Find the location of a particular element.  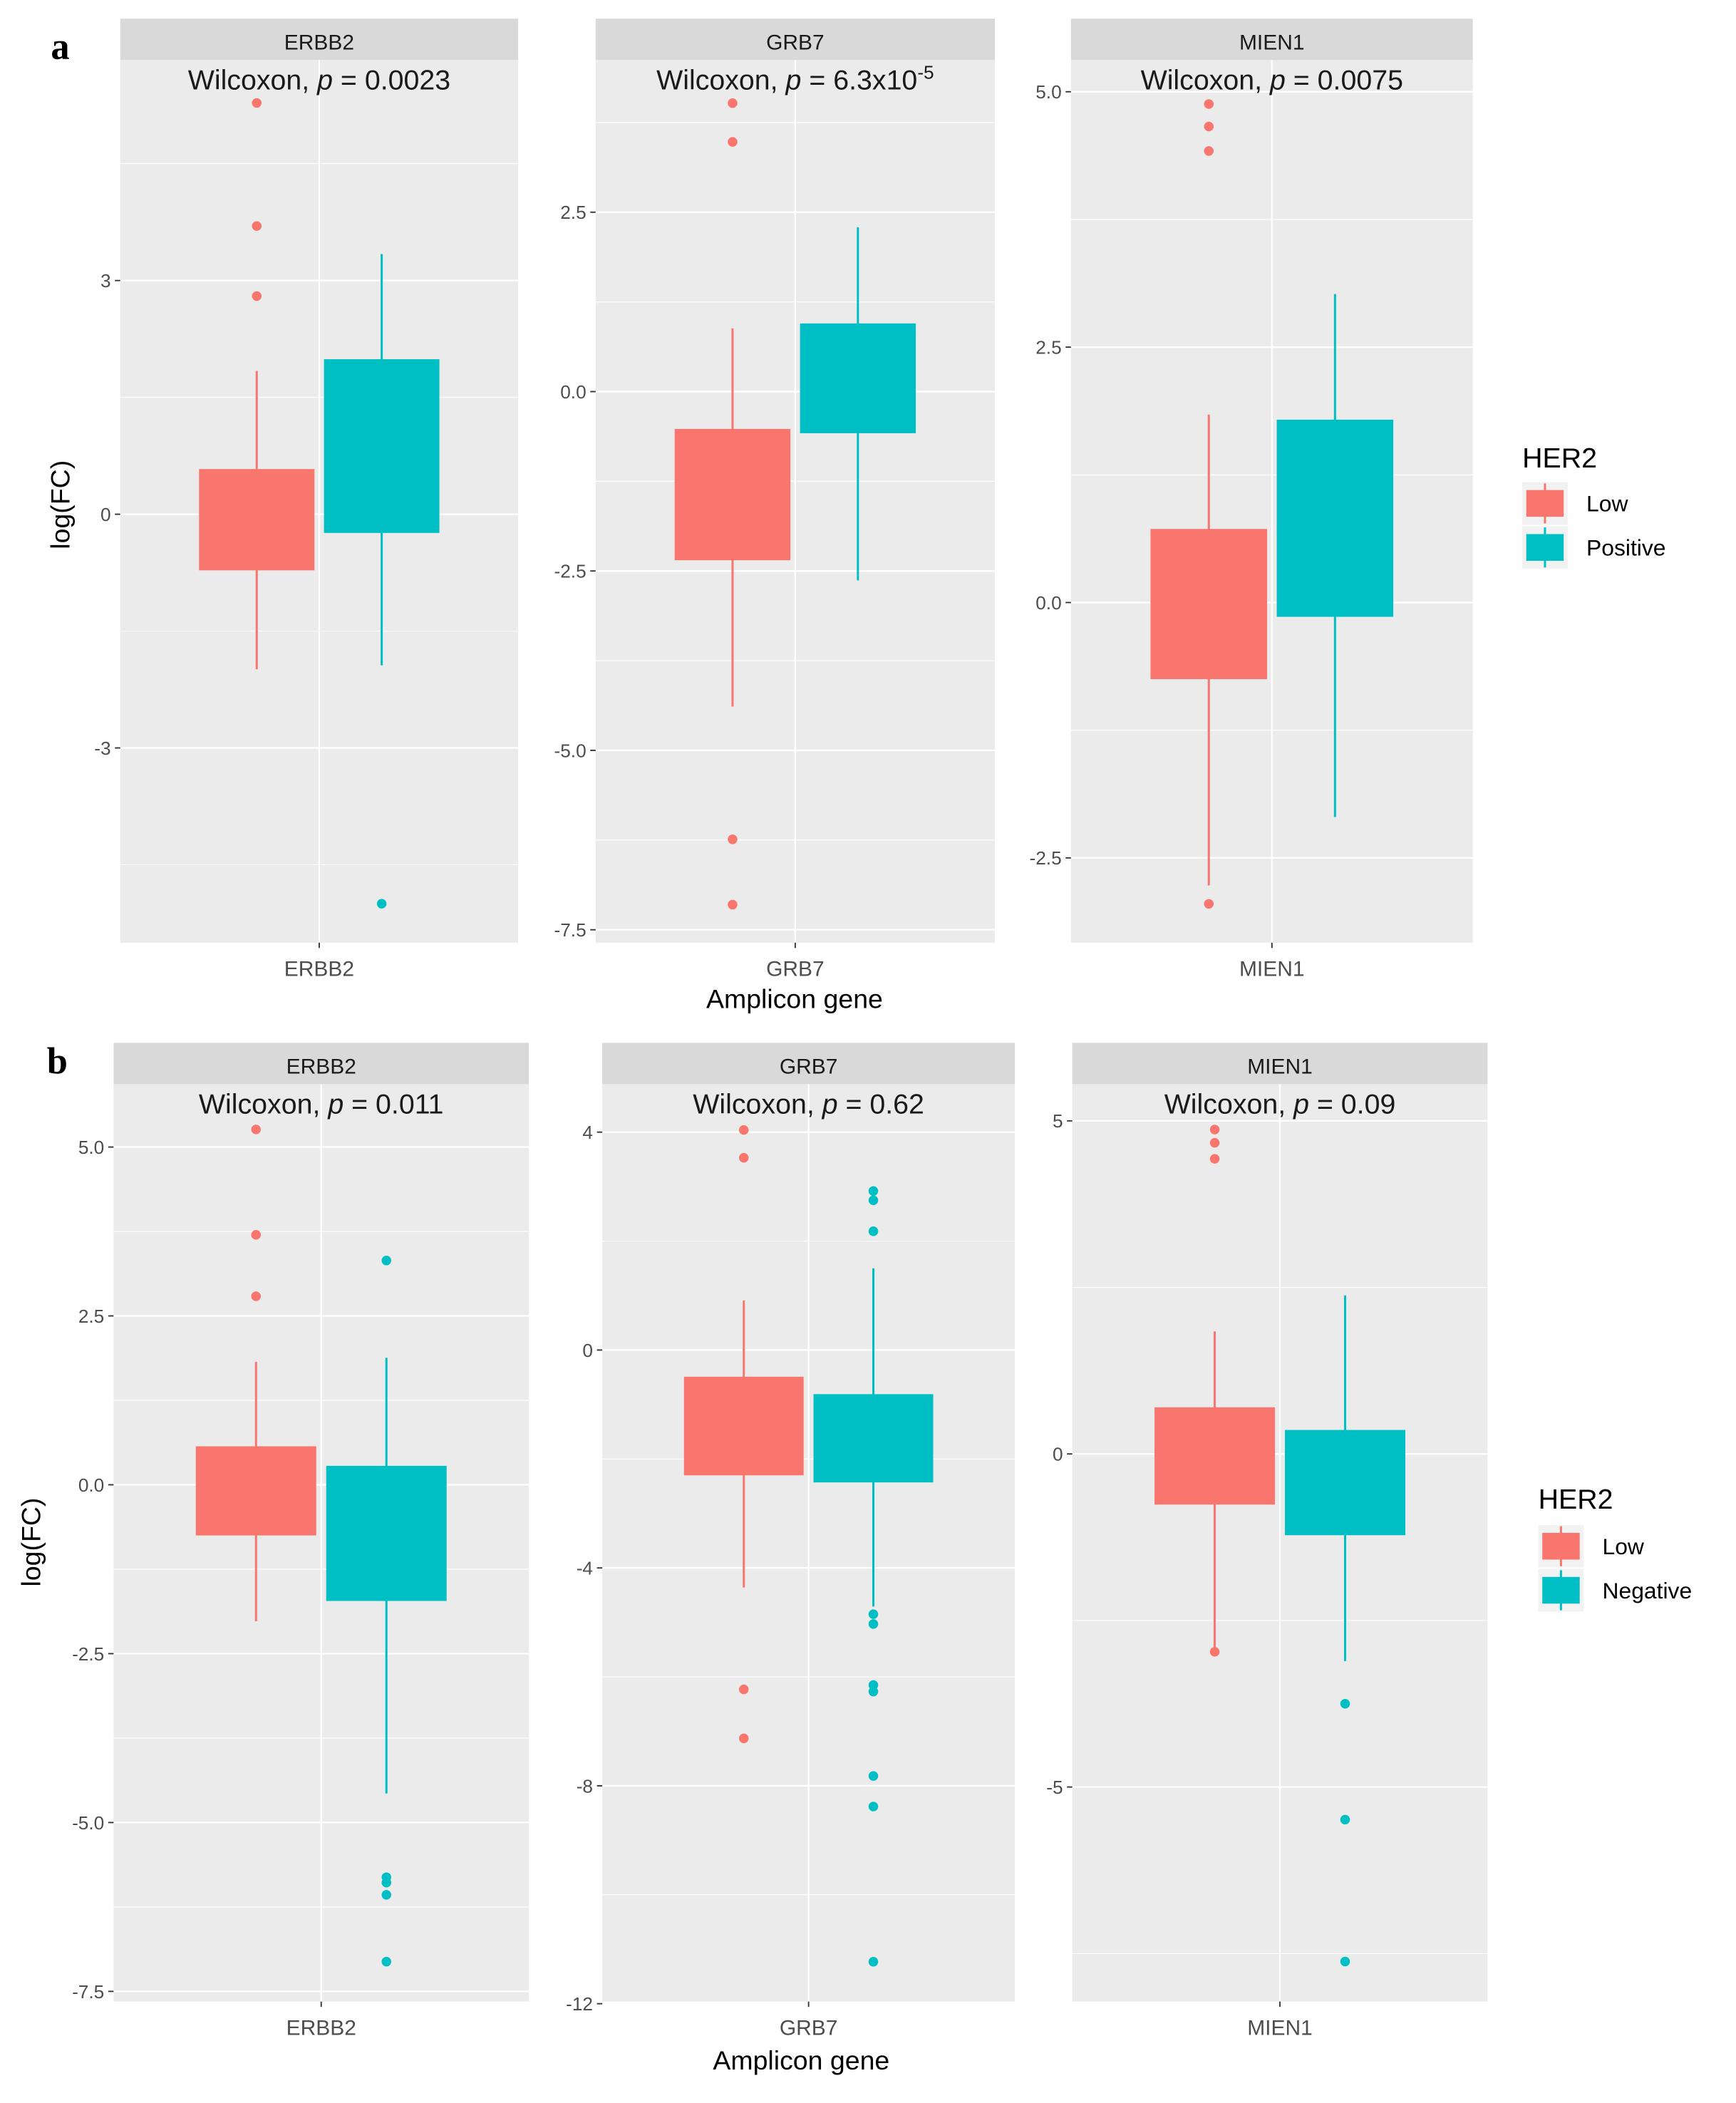

wilcoxon-annotation: Wilcoxon, p = 0.09 is located at coordinates (1280, 1104).